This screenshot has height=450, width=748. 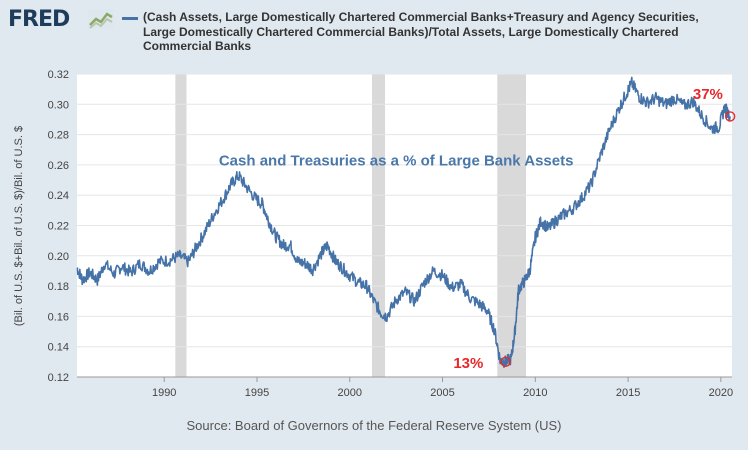 I want to click on x-tick-label: 2020, so click(x=721, y=393).